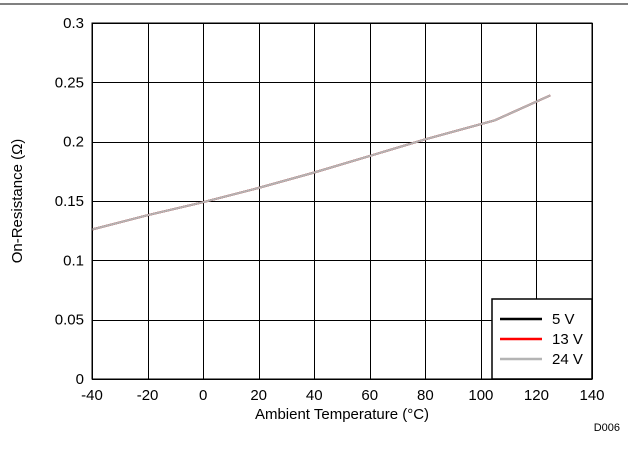 Image resolution: width=628 pixels, height=450 pixels. Describe the element at coordinates (73, 23) in the screenshot. I see `y-tick-label: 0.3` at that location.